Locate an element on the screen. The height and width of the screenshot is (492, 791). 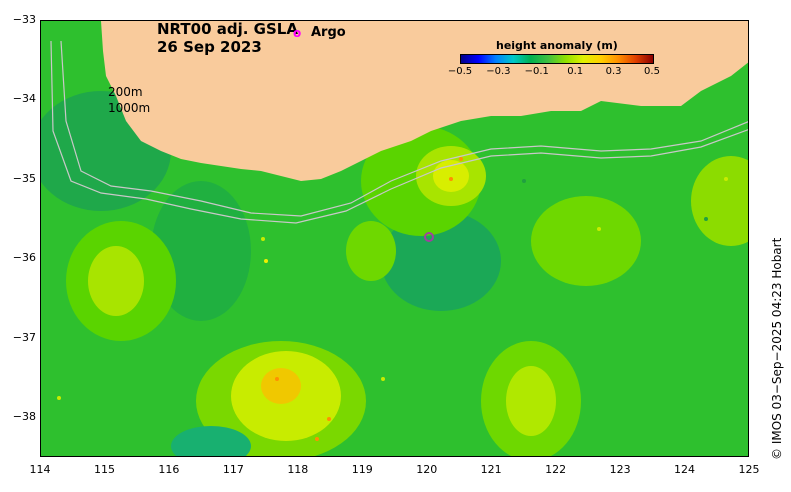
x-tick-label: 122 is located at coordinates (556, 469).